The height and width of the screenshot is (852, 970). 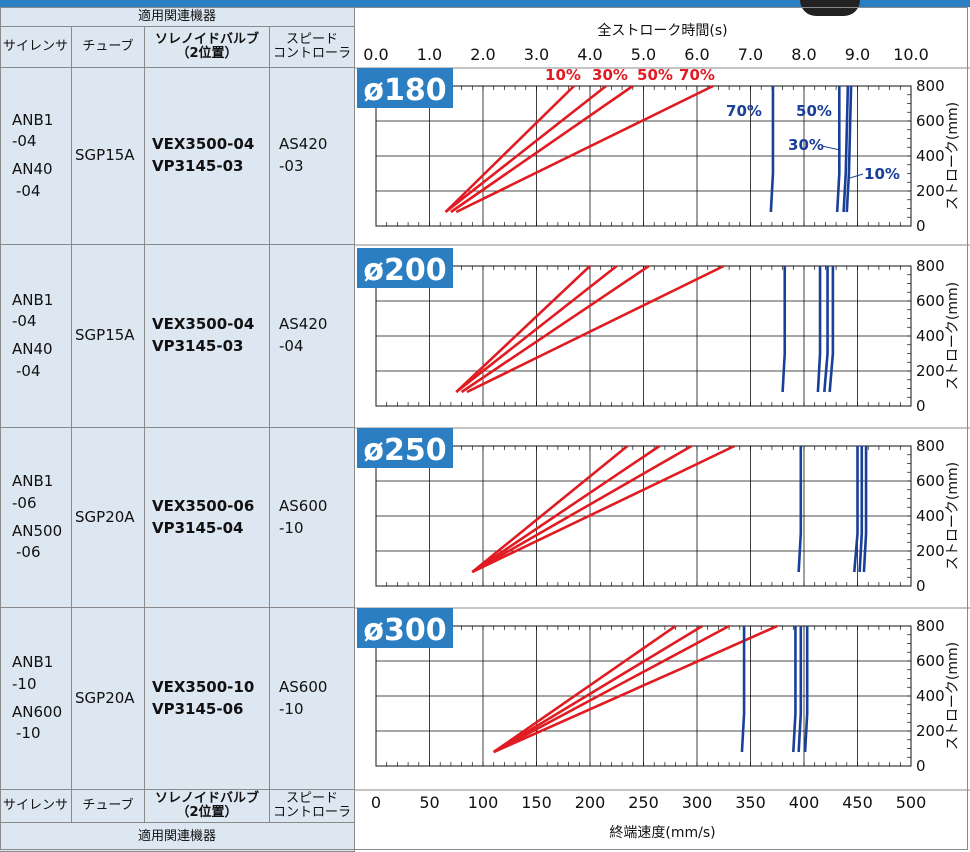 What do you see at coordinates (291, 166) in the screenshot?
I see `speed-controller-model-line: -03` at bounding box center [291, 166].